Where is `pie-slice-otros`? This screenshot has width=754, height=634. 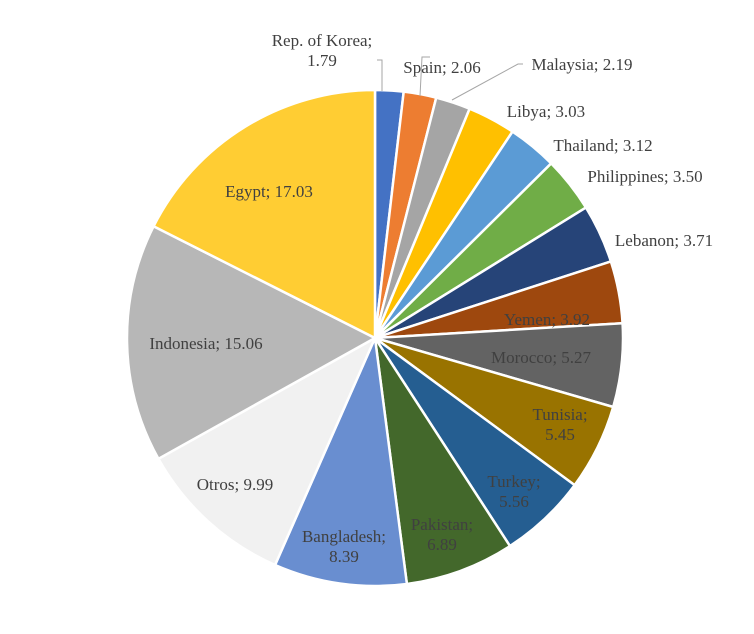 pie-slice-otros is located at coordinates (267, 451).